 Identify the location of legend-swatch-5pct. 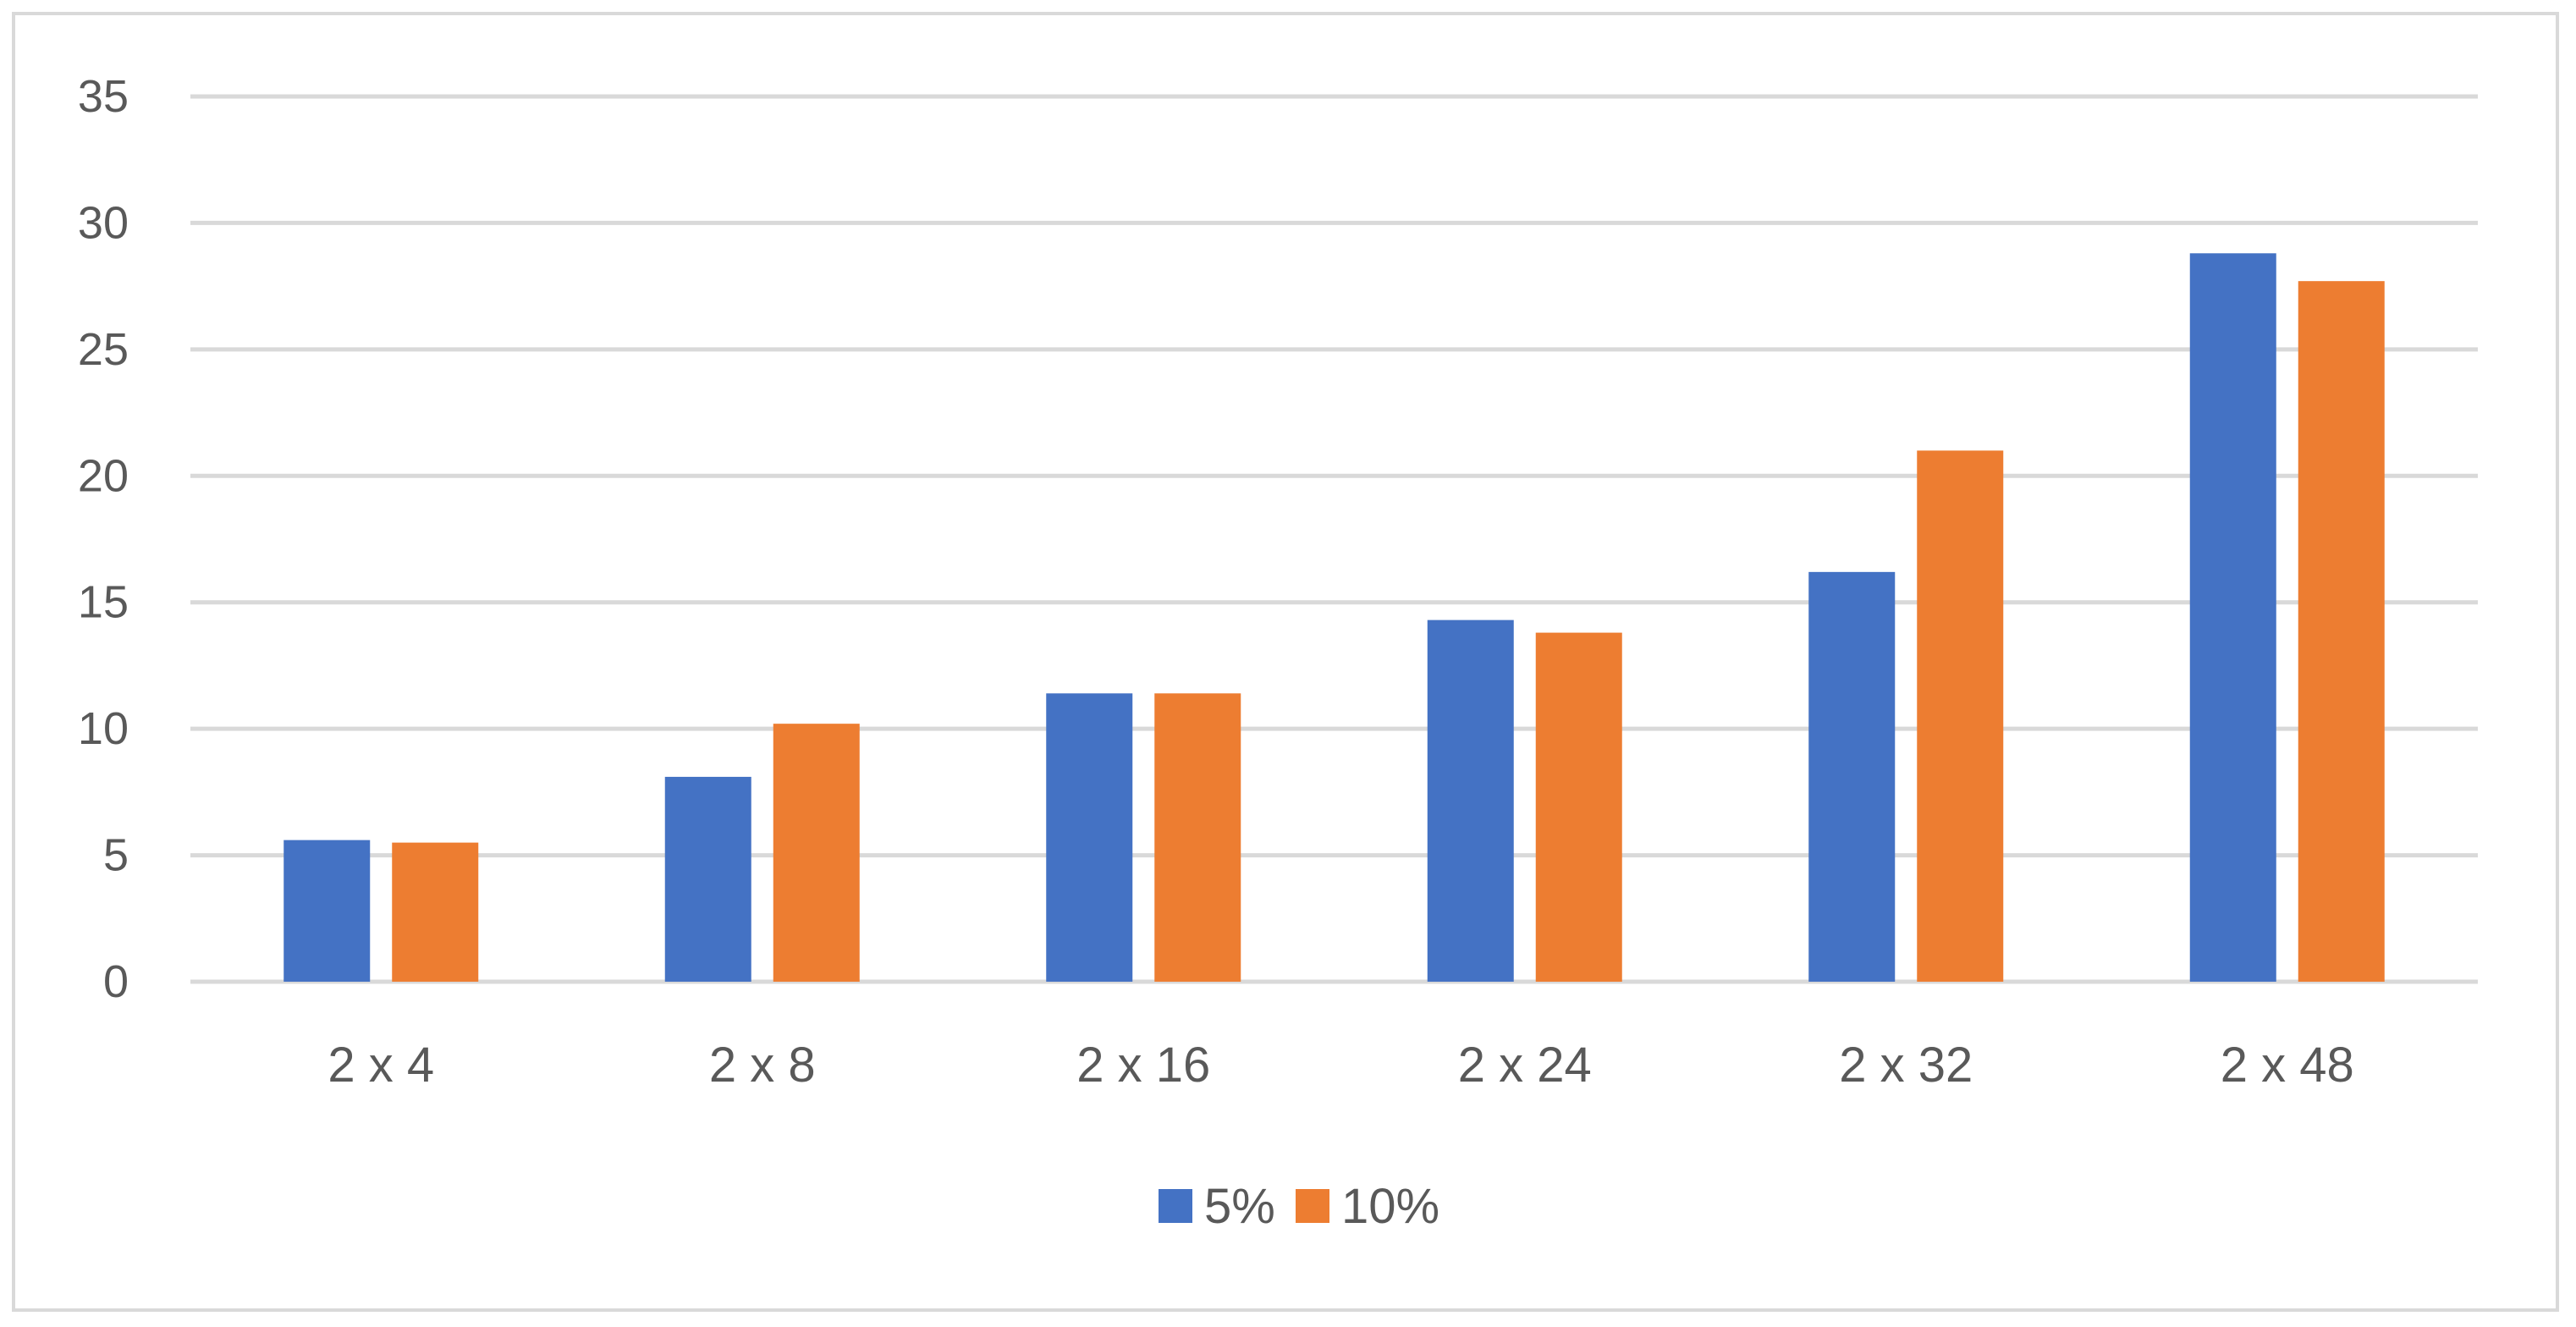
(1175, 1206).